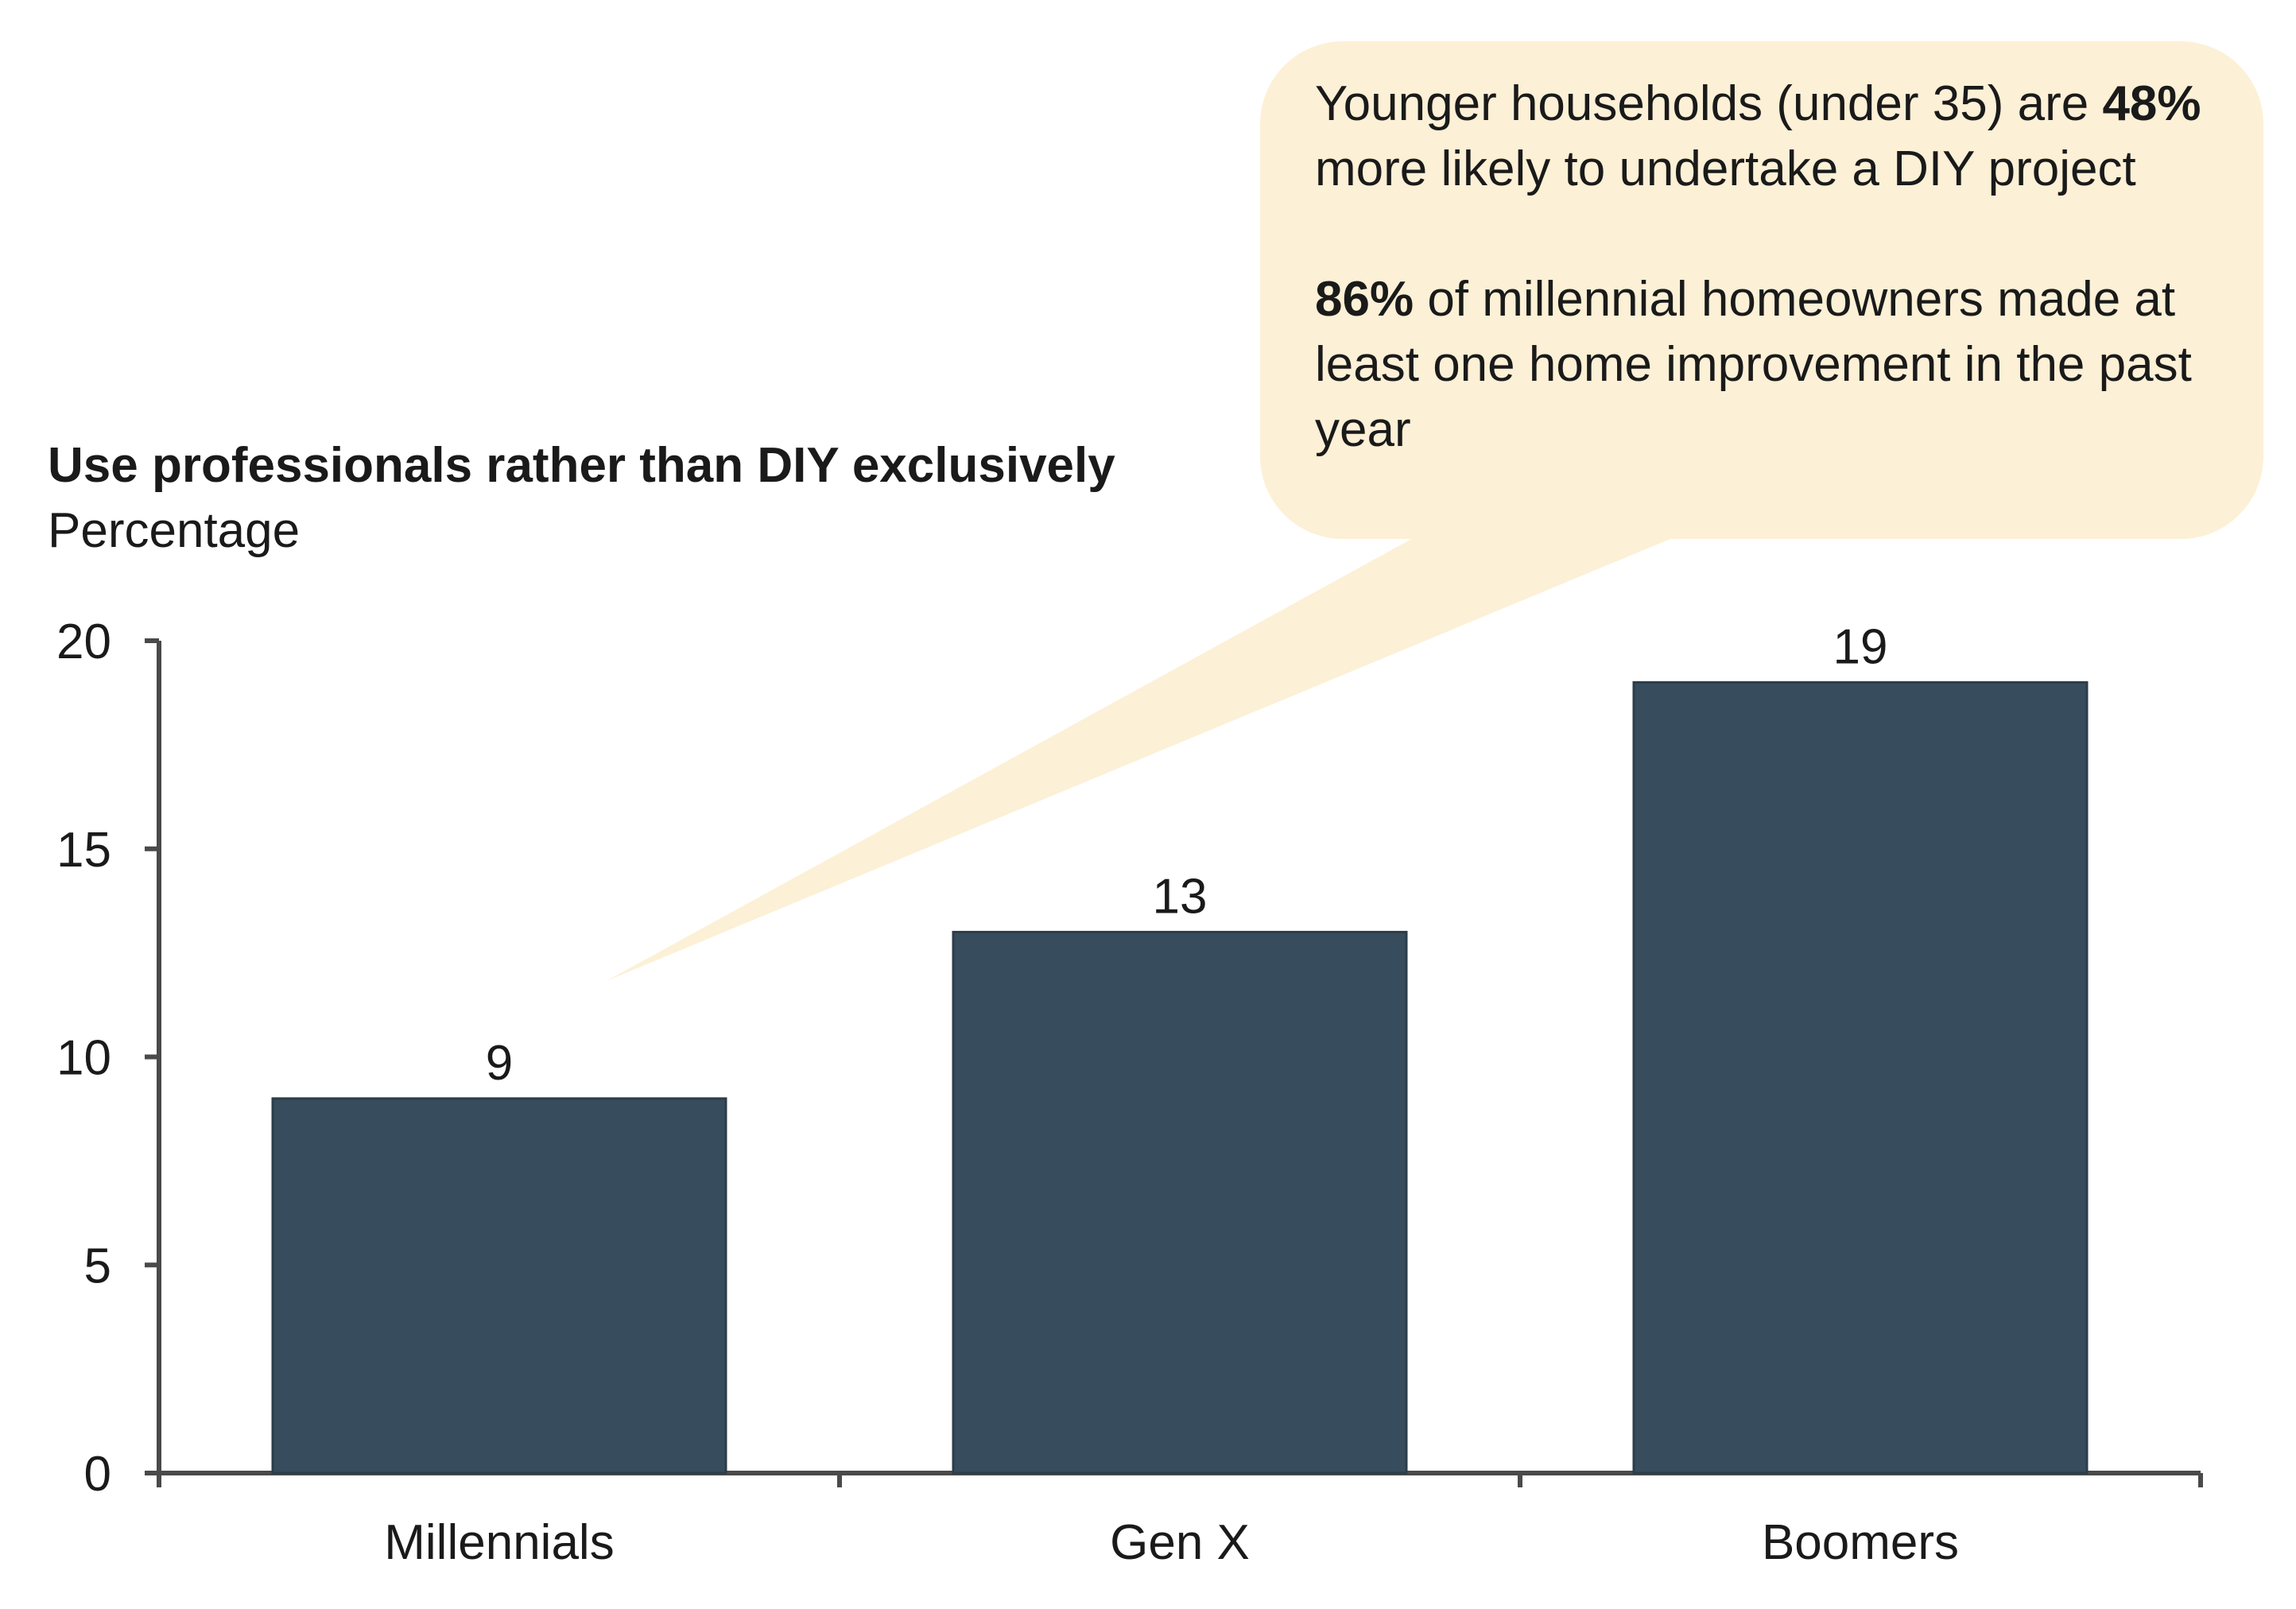 Image resolution: width=2296 pixels, height=1609 pixels. Describe the element at coordinates (1180, 1543) in the screenshot. I see `x-tick-label: Gen X` at that location.